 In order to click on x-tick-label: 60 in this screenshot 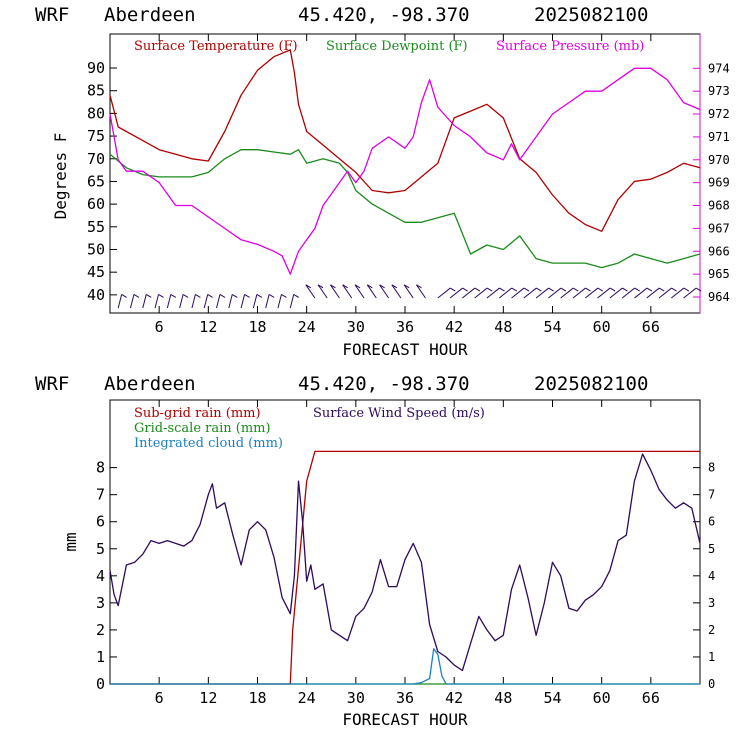, I will do `click(602, 327)`.